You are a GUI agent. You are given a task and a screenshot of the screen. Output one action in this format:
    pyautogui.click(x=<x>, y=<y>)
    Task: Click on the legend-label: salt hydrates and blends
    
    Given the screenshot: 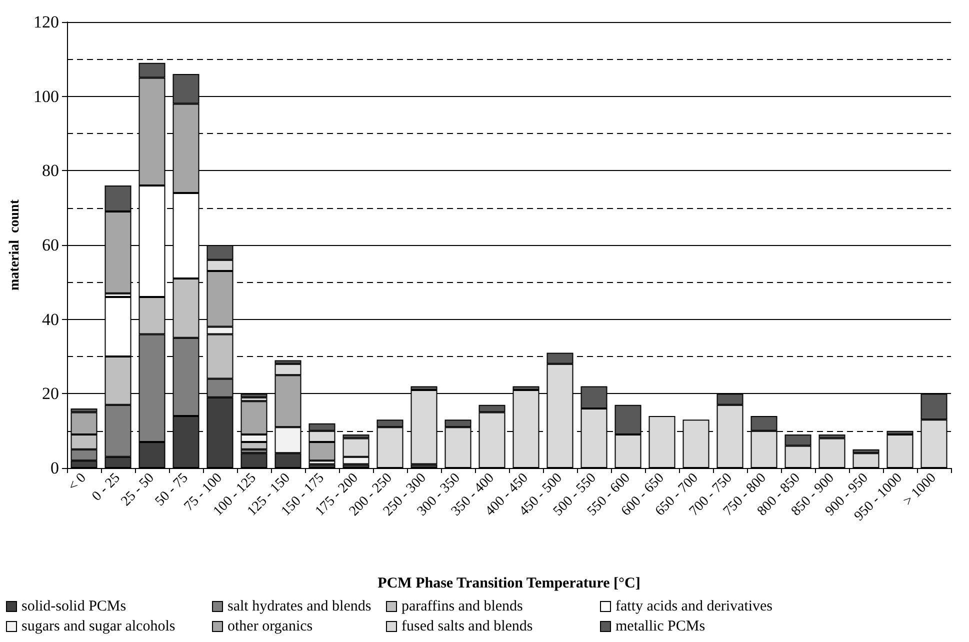 What is the action you would take?
    pyautogui.click(x=300, y=606)
    